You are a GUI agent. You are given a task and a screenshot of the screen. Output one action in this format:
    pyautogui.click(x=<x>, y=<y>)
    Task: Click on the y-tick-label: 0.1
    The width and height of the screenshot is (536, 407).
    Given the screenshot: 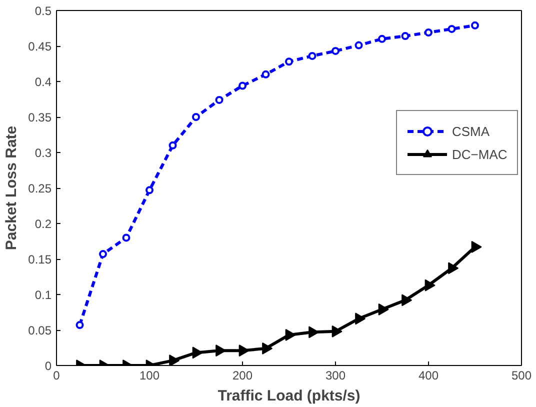 What is the action you would take?
    pyautogui.click(x=43, y=295)
    